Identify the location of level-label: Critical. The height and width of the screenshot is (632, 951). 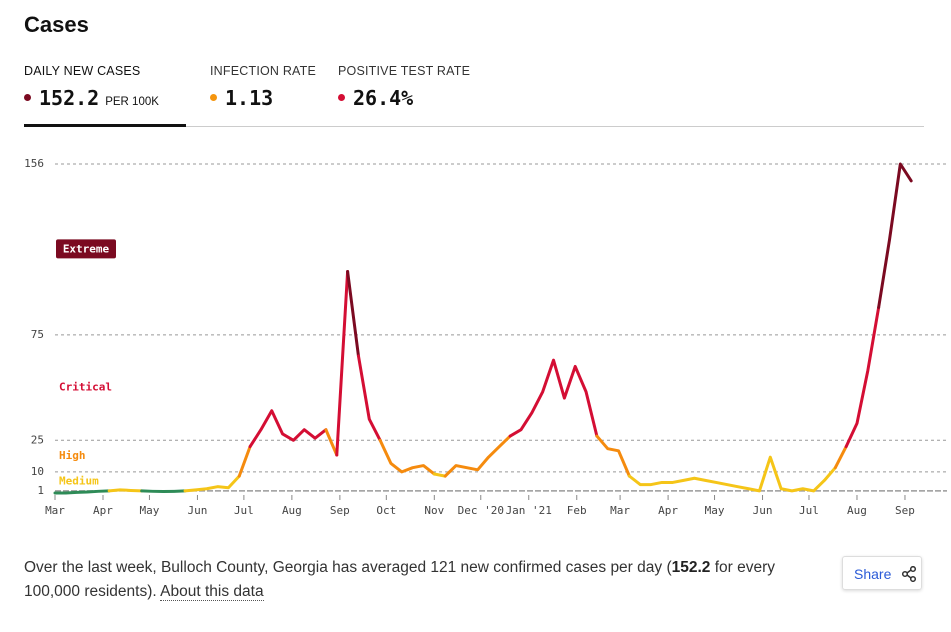
(85, 387).